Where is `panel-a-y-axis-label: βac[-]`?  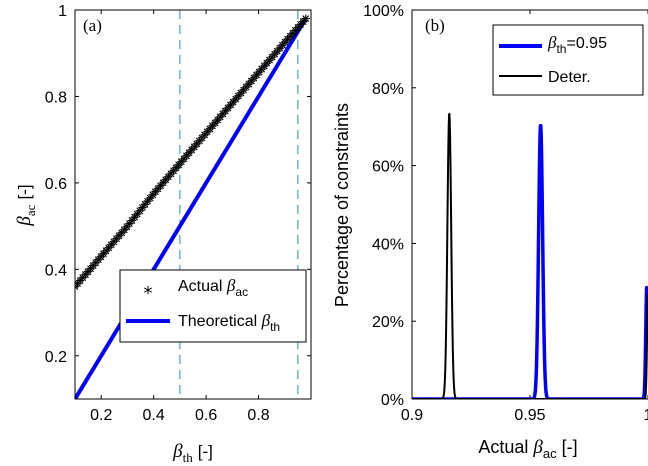 panel-a-y-axis-label: βac[-] is located at coordinates (26, 205).